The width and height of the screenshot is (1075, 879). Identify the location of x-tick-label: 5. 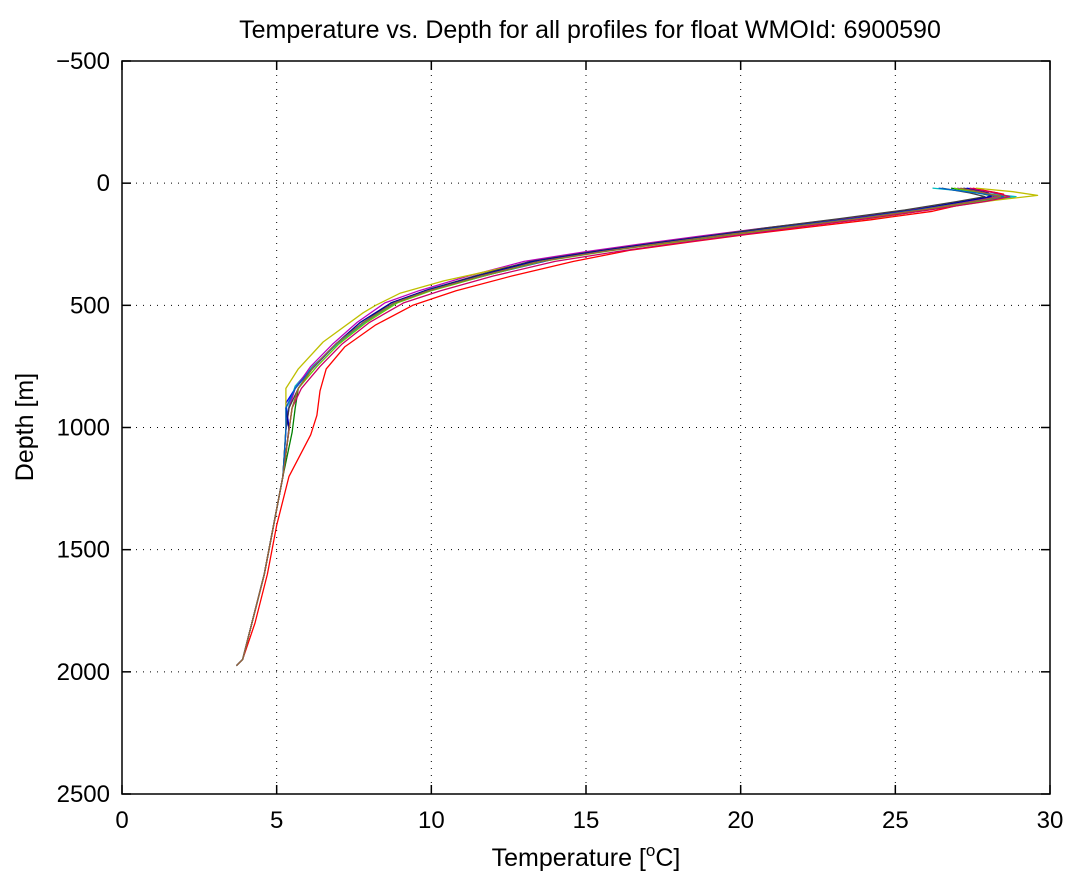
(276, 820).